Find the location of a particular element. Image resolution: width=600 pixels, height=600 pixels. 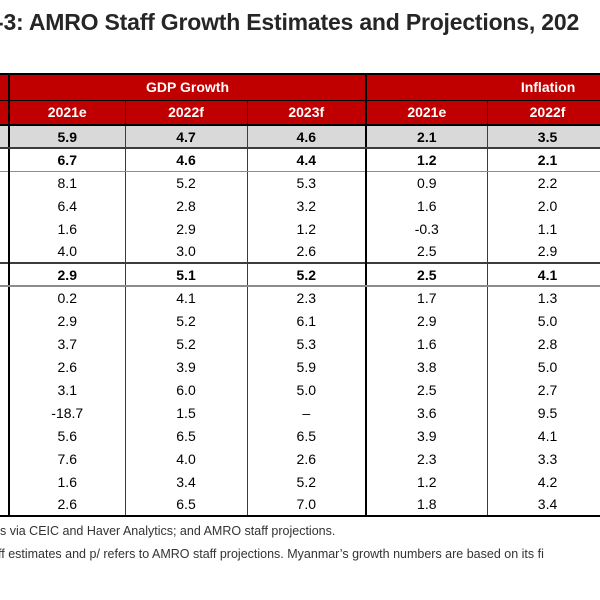

gdp-2023f-header: 2023f is located at coordinates (307, 113).